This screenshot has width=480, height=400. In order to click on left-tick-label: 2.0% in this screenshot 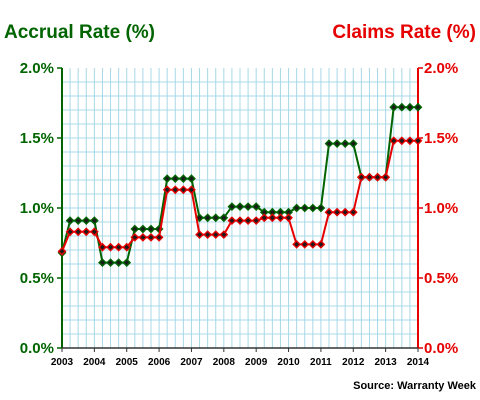, I will do `click(37, 68)`.